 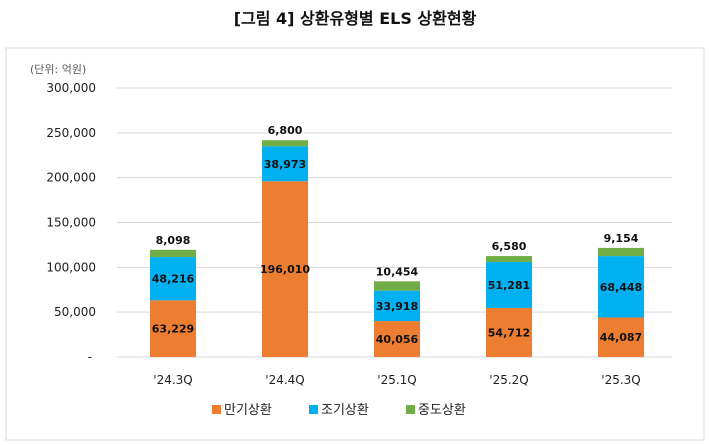 I want to click on data-label: 44,087, so click(x=621, y=337).